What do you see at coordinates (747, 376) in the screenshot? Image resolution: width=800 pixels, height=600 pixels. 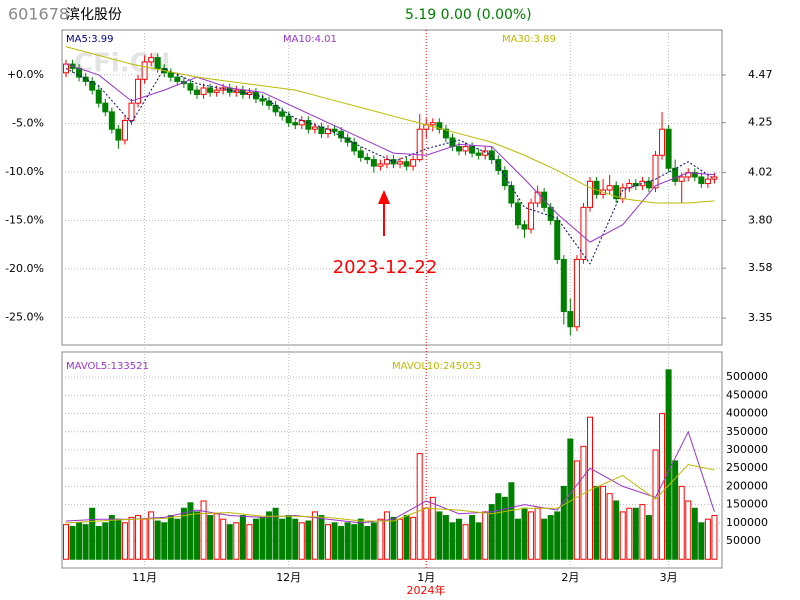 I see `vol-tick-label: 500000` at bounding box center [747, 376].